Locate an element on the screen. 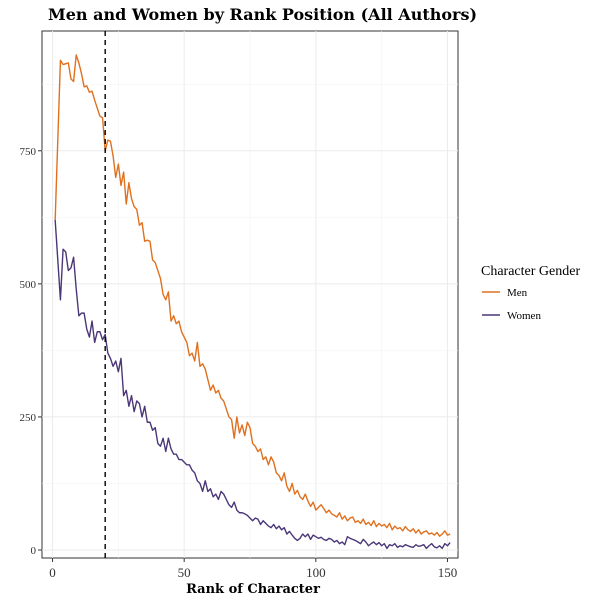  x-tick-label: 150 is located at coordinates (448, 572).